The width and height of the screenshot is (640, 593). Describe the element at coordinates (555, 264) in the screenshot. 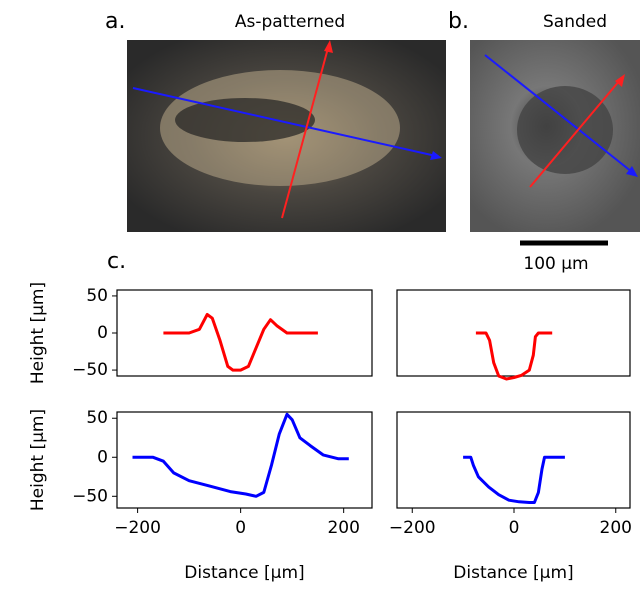

I see `scale-label: 100 µm` at that location.